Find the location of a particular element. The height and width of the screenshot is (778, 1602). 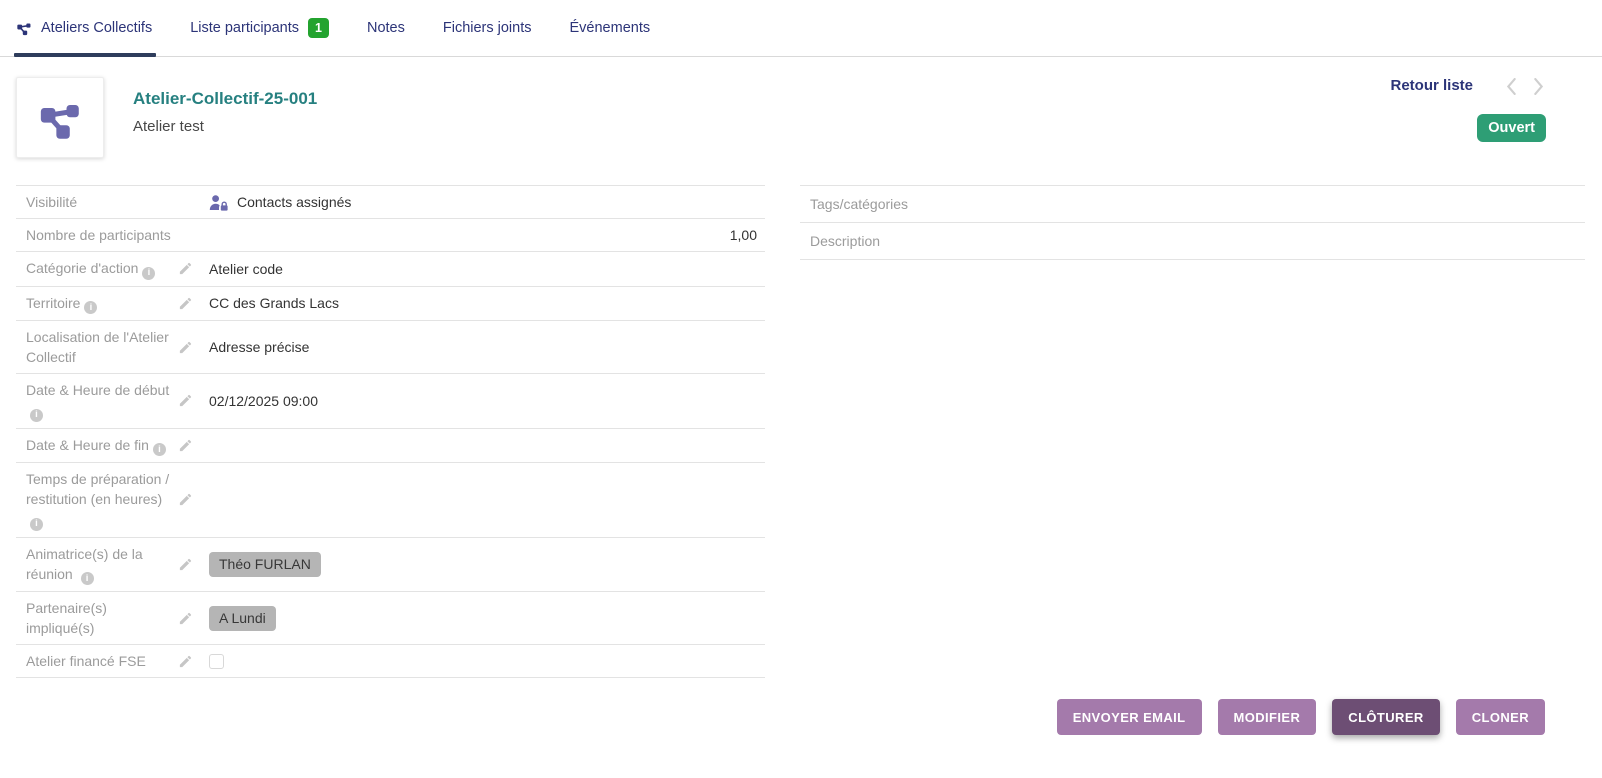

field-row-categorie-action: Catégorie d'action i Atelier code is located at coordinates (390, 269).